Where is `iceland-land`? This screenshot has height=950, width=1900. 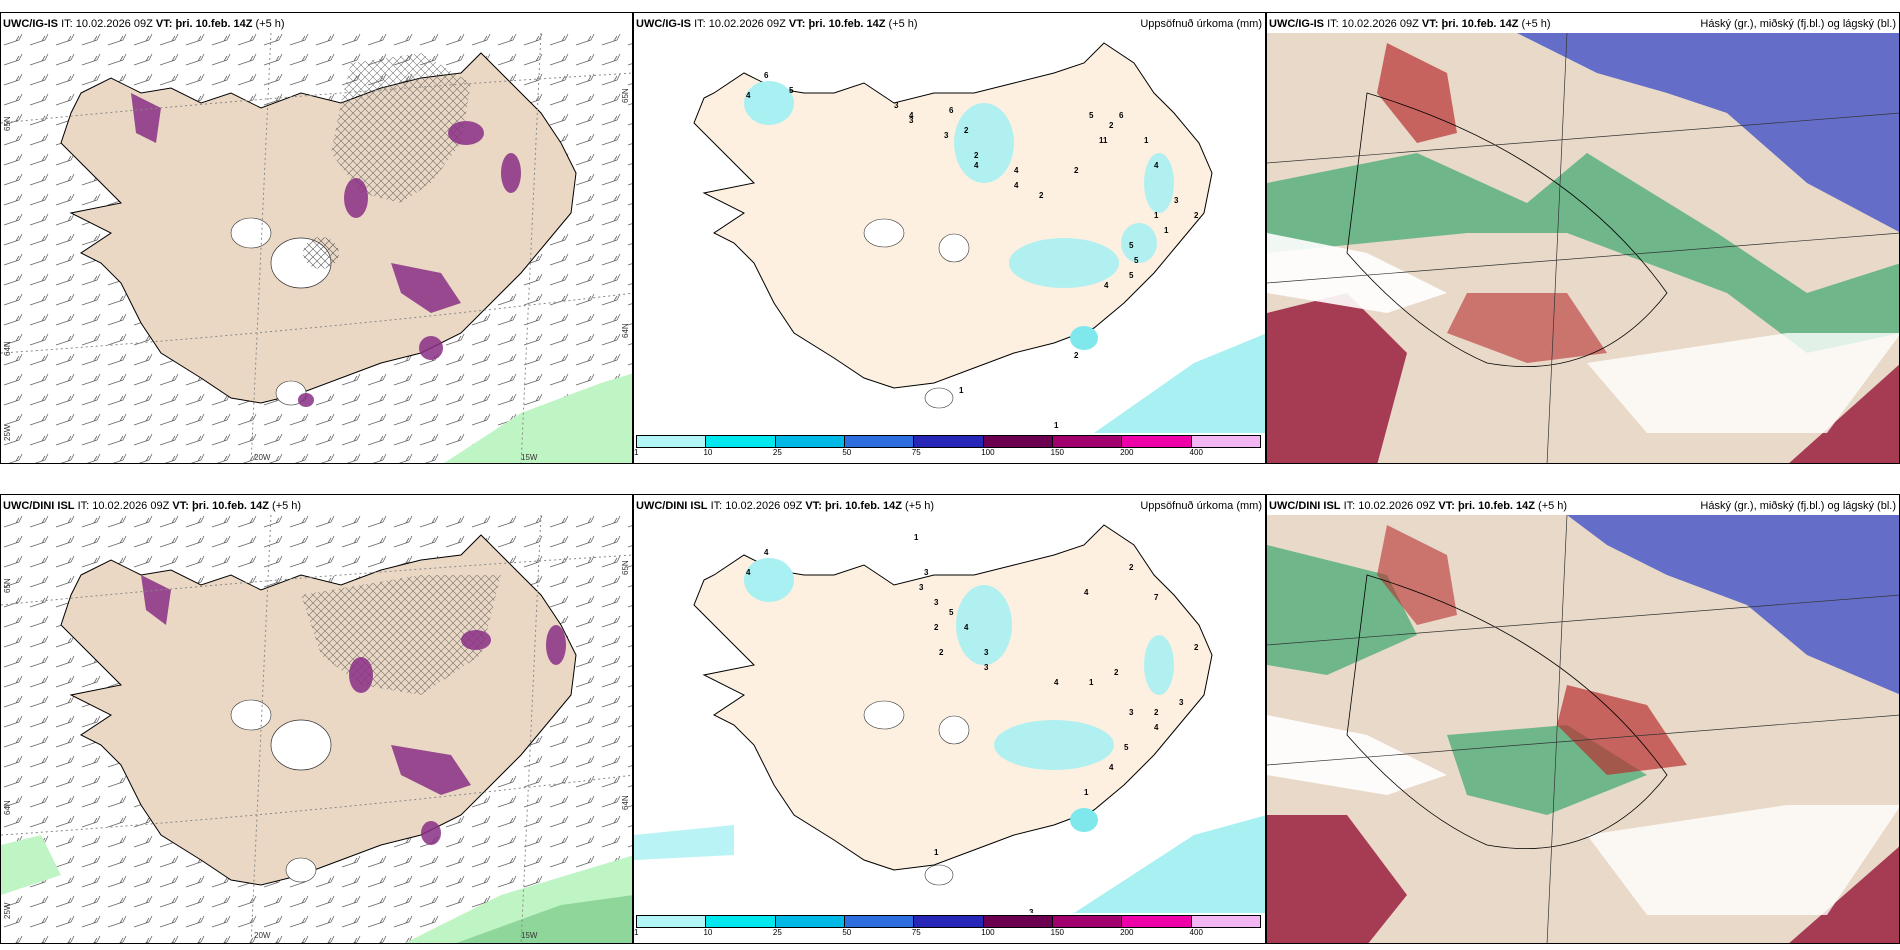 iceland-land is located at coordinates (953, 215).